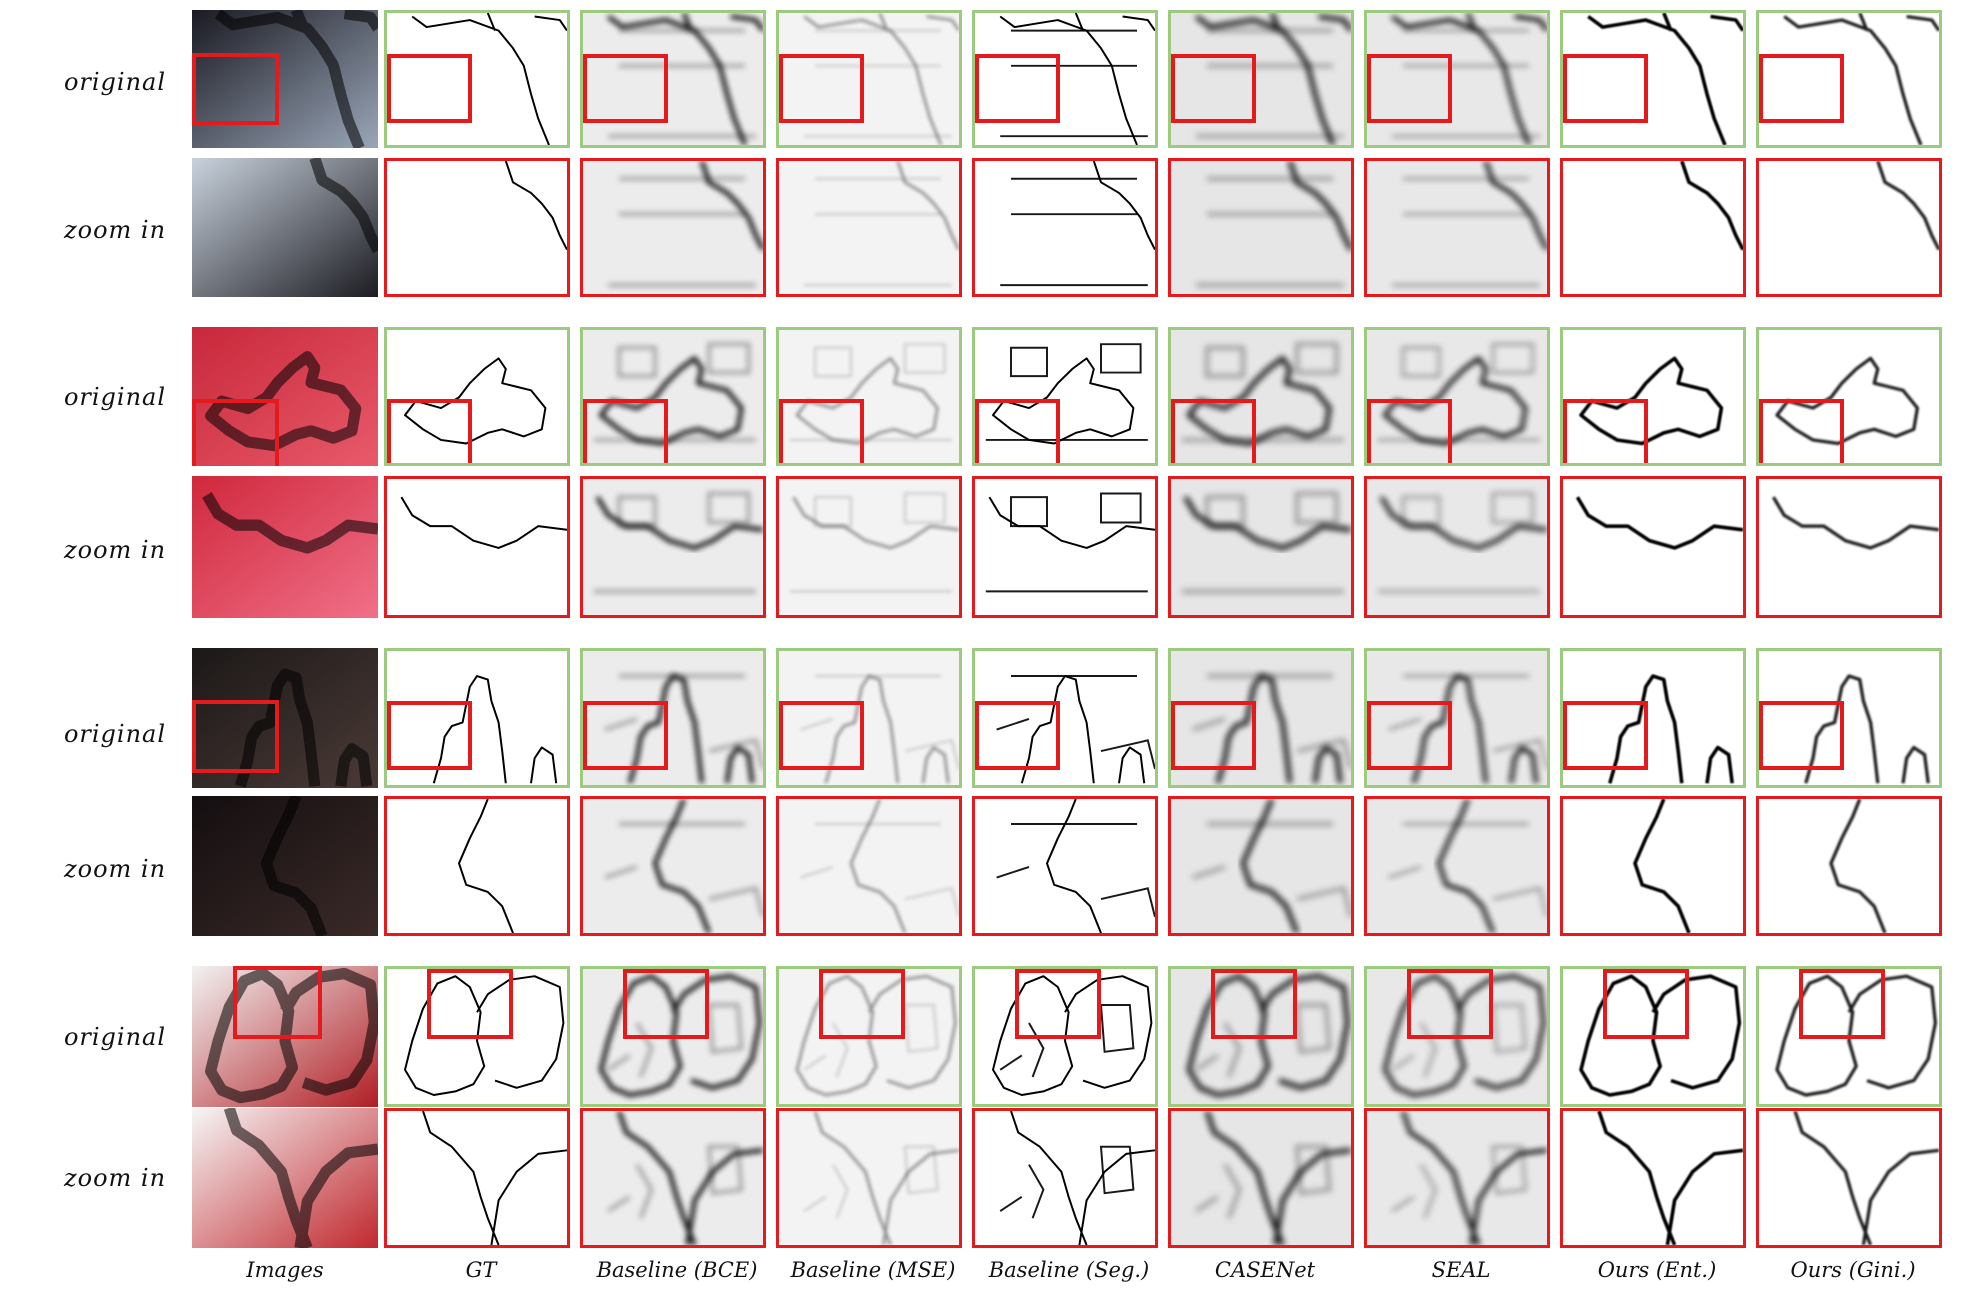 The width and height of the screenshot is (1967, 1290). Describe the element at coordinates (115, 869) in the screenshot. I see `row-label-zoom-3: zoom in` at that location.